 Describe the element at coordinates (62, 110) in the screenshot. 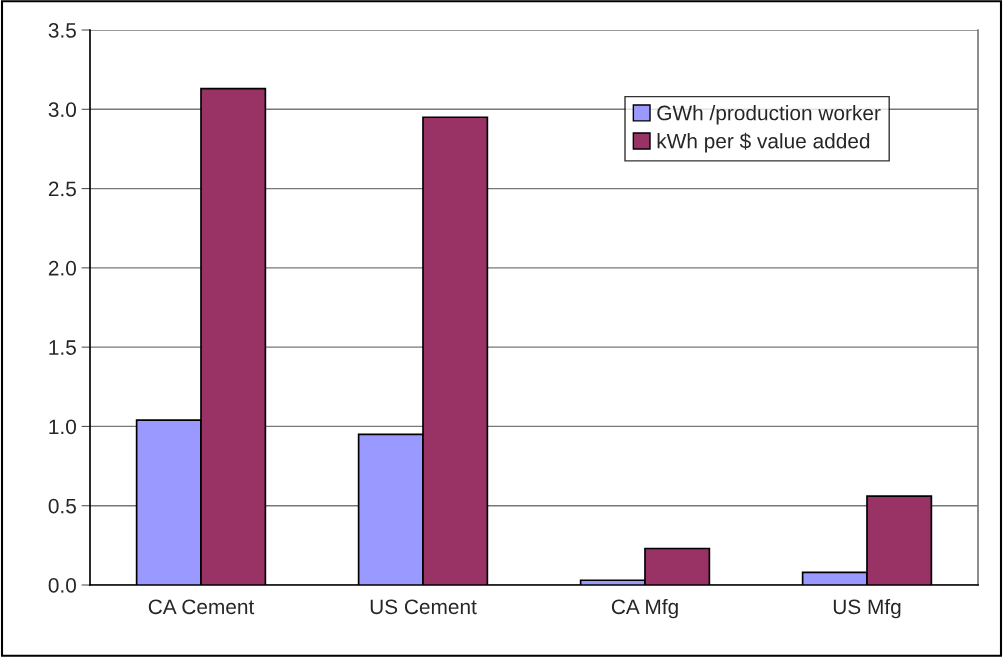

I see `y-tick-label: 3.0` at that location.